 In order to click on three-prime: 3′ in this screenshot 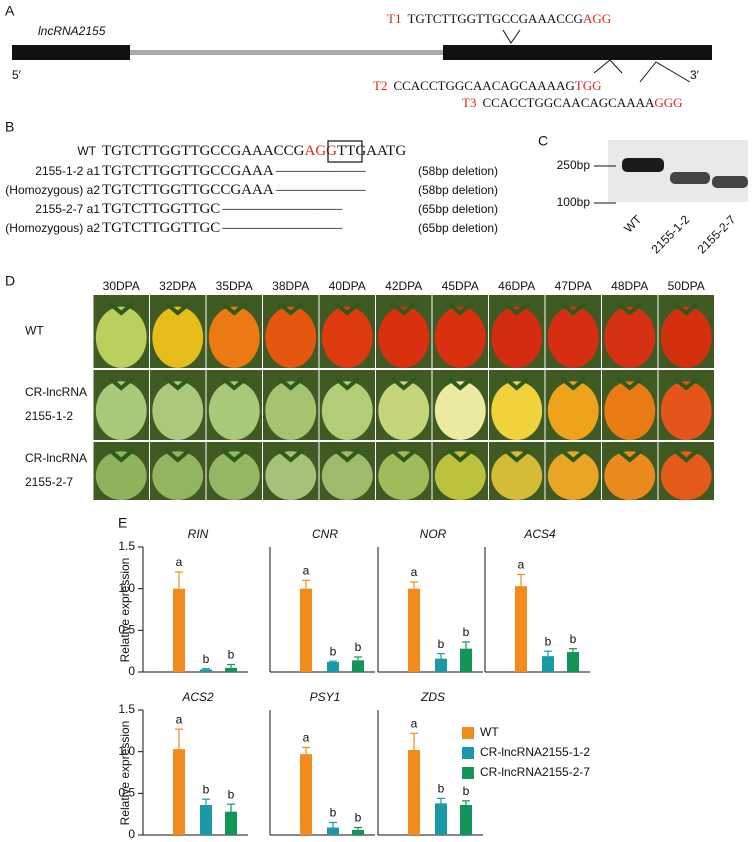, I will do `click(695, 75)`.